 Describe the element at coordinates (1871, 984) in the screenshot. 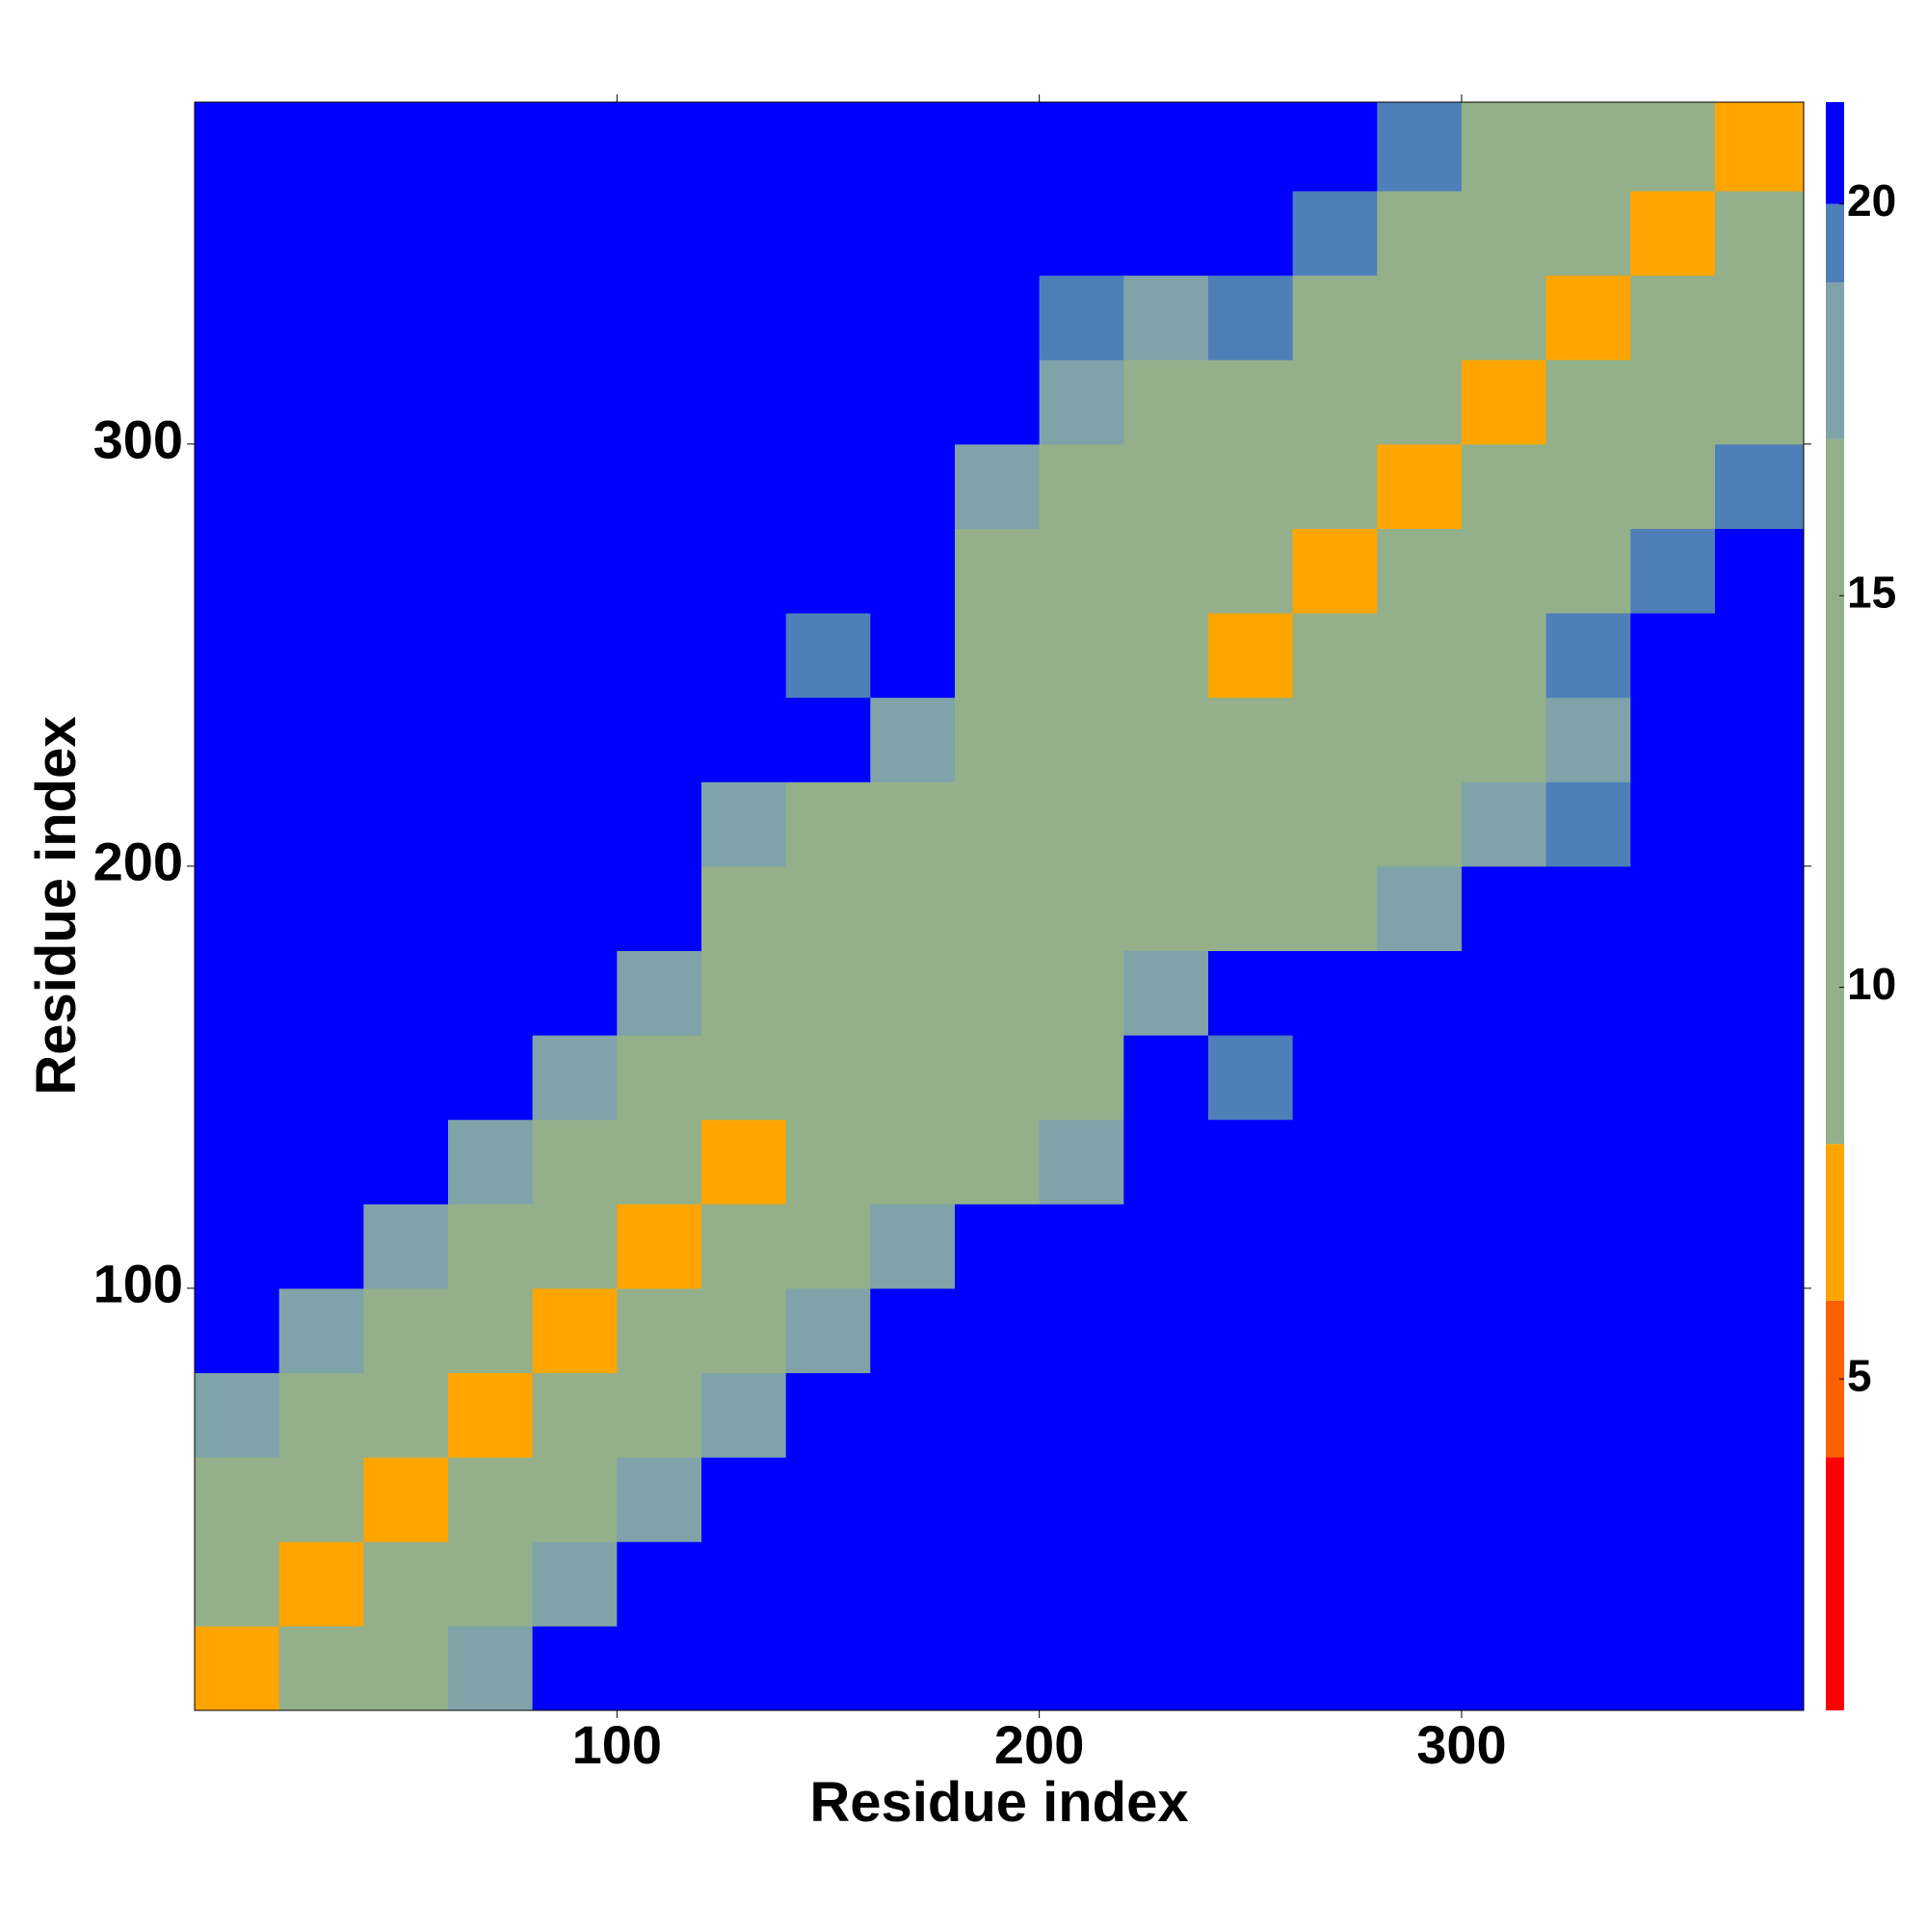

I see `colorbar-tick-label: 10` at that location.